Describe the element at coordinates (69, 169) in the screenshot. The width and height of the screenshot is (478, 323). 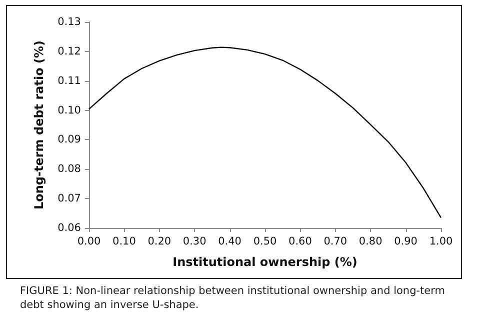
I see `y-tick-label: 0.08` at that location.